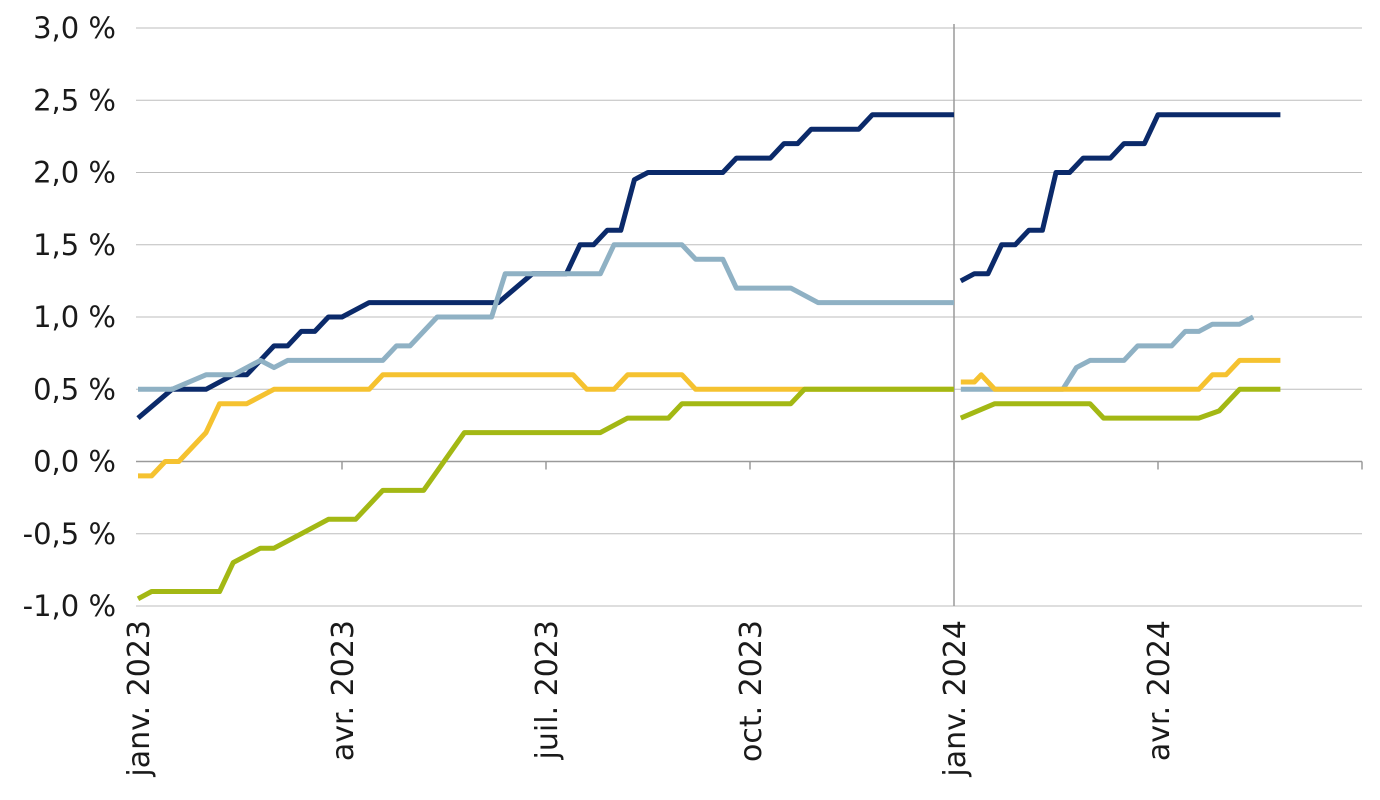 Image resolution: width=1380 pixels, height=800 pixels. What do you see at coordinates (751, 691) in the screenshot?
I see `x-tick-label: oct. 2023` at bounding box center [751, 691].